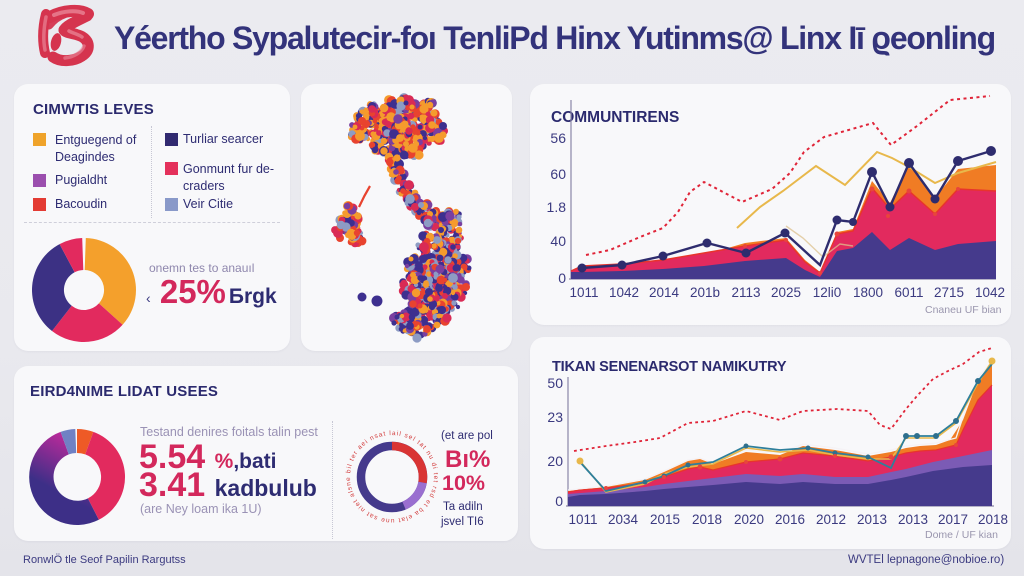 The image size is (1024, 576). I want to click on svg-text: 2017, so click(953, 519).